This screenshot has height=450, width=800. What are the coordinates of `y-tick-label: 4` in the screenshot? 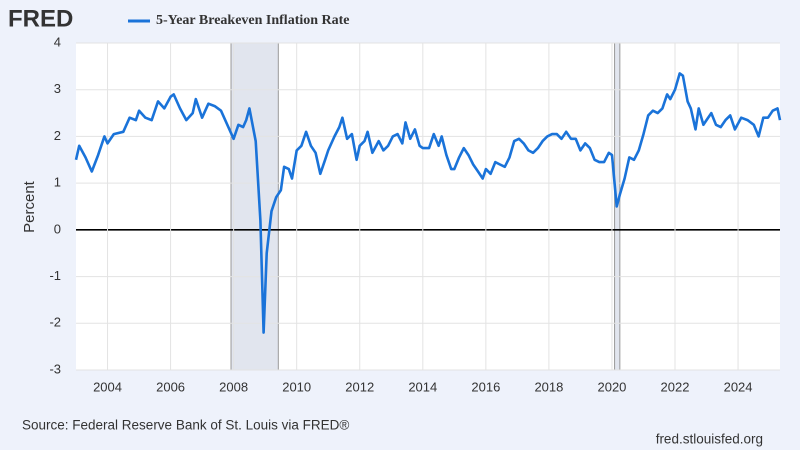 It's located at (57, 41).